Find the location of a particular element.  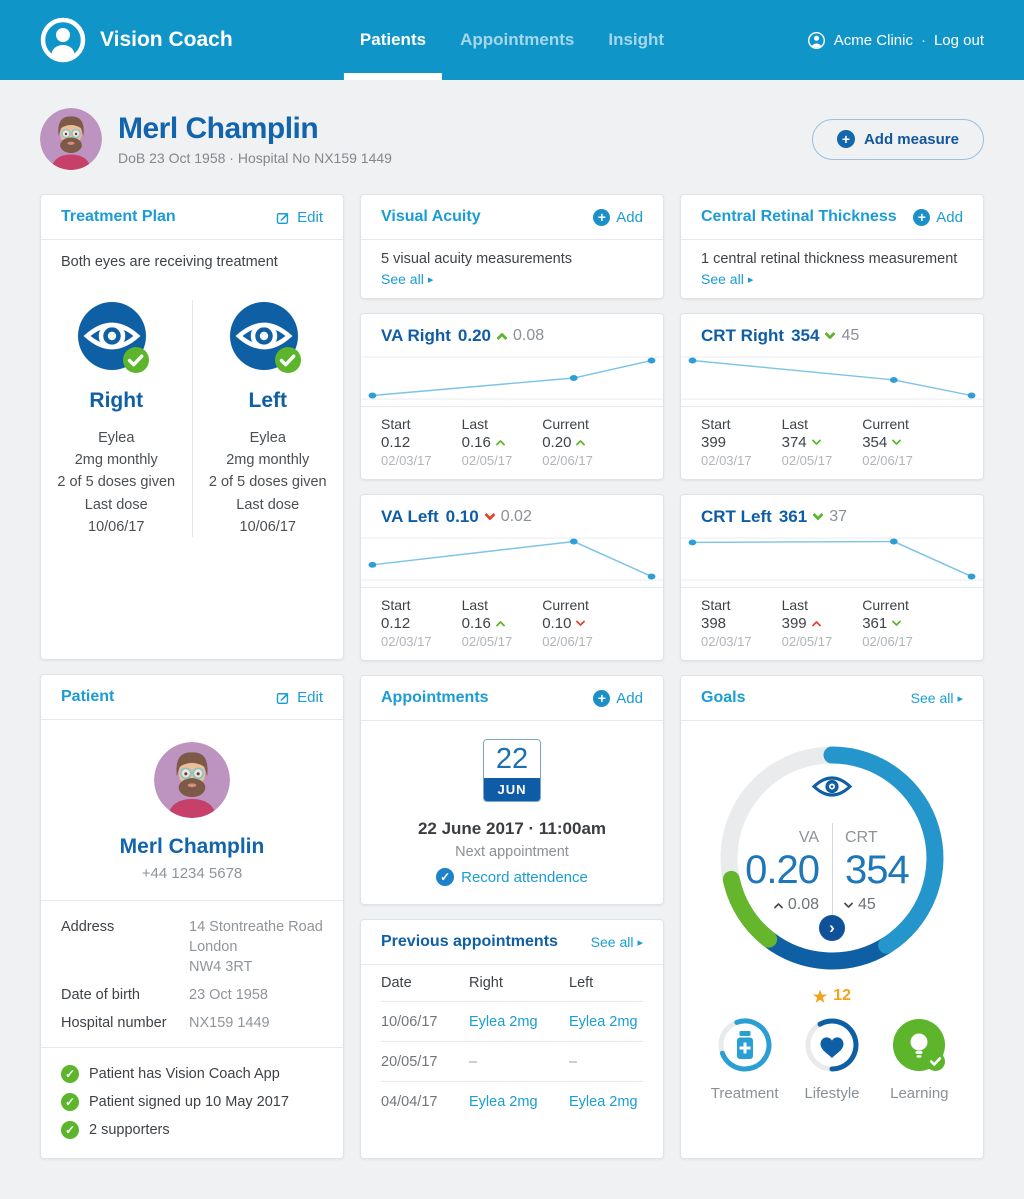

gauge-va: VA 0.20 0.08 is located at coordinates (782, 871).